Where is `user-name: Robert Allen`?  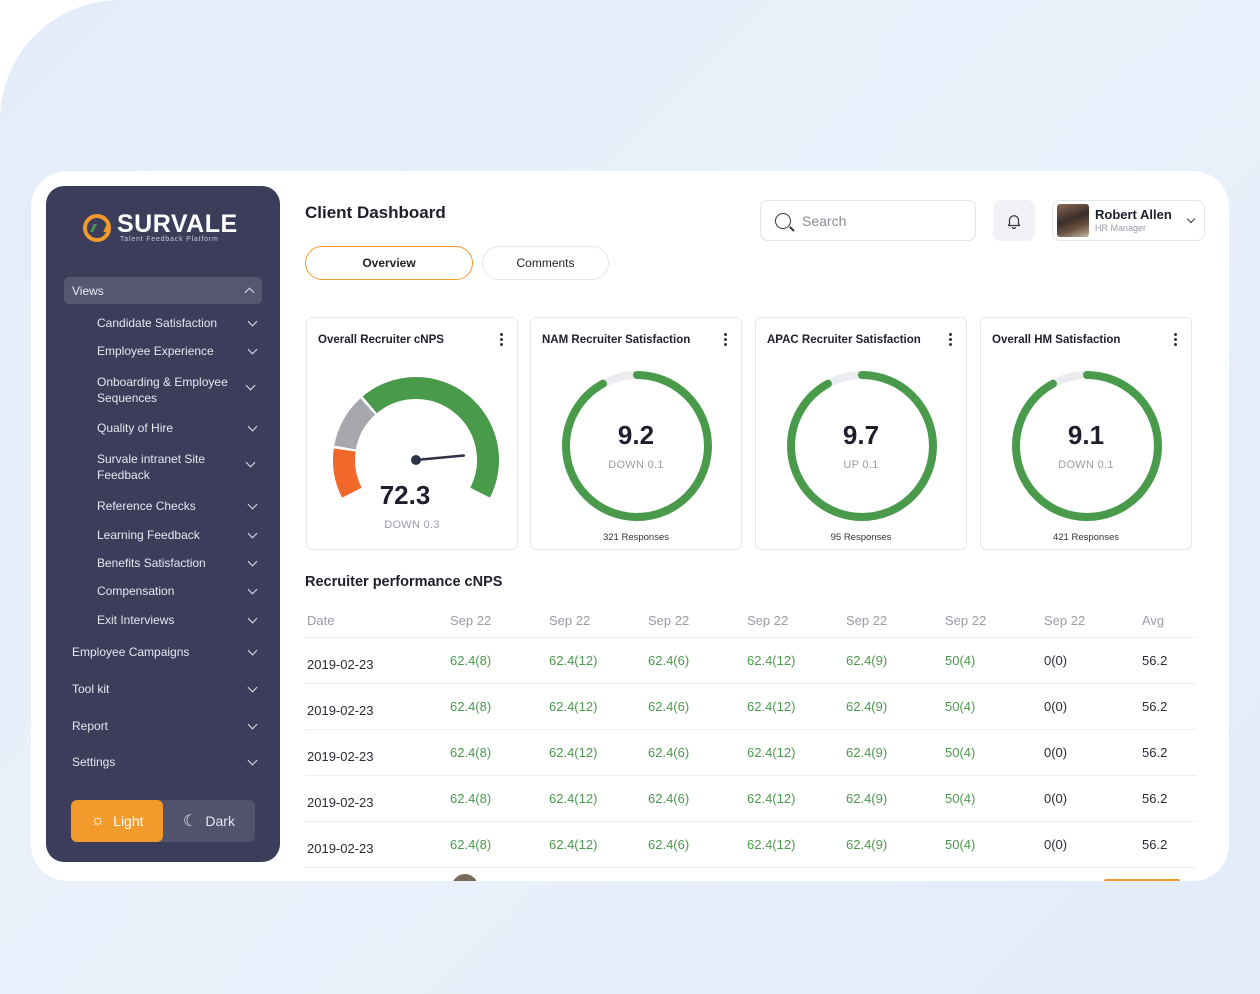
user-name: Robert Allen is located at coordinates (1133, 214).